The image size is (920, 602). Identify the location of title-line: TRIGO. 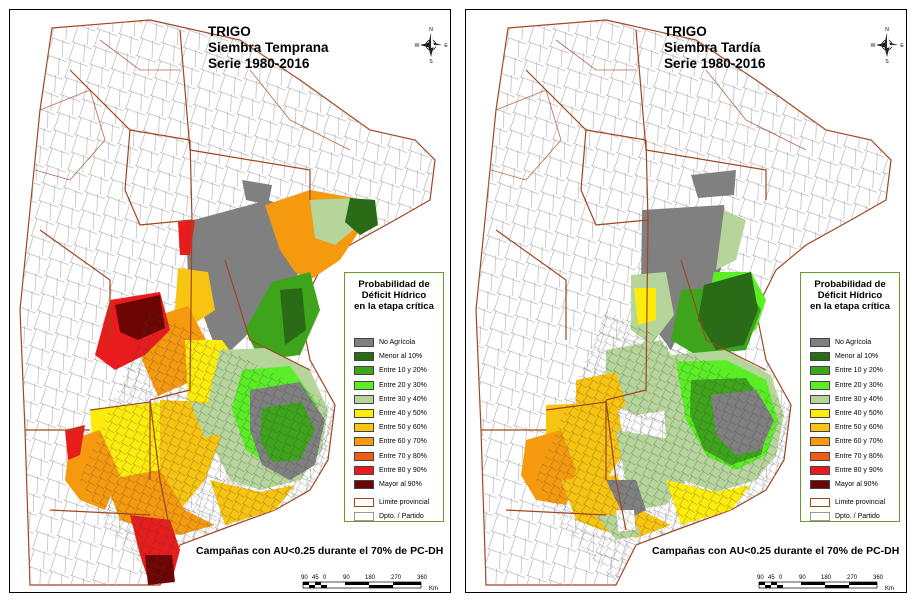
(229, 31).